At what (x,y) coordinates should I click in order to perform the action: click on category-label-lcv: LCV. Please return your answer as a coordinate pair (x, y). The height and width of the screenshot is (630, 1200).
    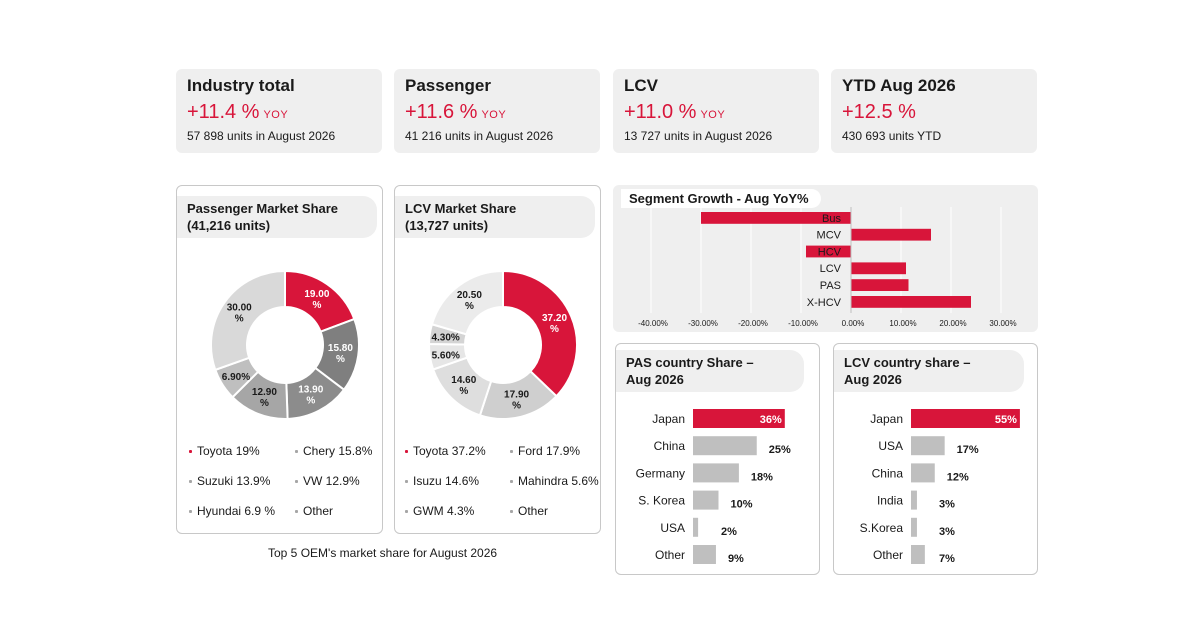
    Looking at the image, I should click on (831, 269).